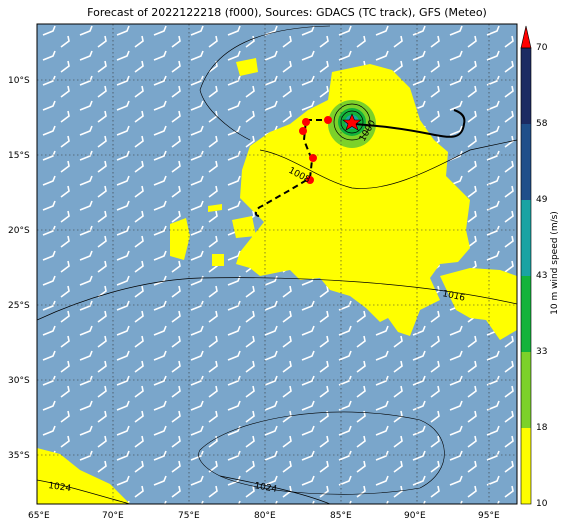  What do you see at coordinates (19, 81) in the screenshot?
I see `lat-tick-label: 10°S` at bounding box center [19, 81].